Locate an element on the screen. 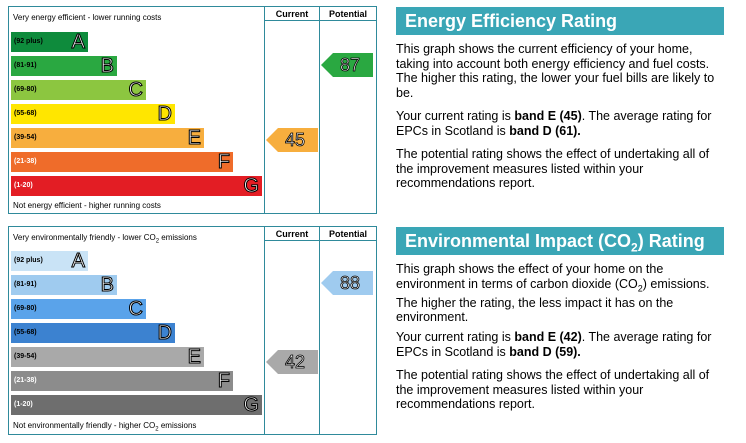 The height and width of the screenshot is (443, 746). environment-band-range: (39-54) is located at coordinates (25, 356).